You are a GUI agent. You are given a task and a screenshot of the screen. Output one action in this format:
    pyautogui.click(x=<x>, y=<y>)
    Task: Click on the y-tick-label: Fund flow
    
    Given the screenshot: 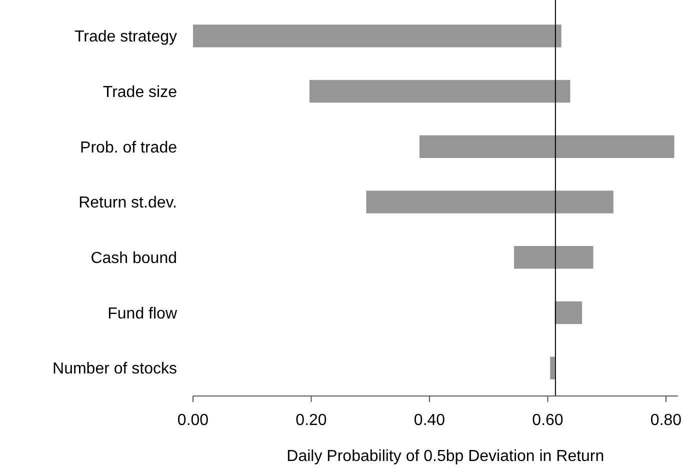 What is the action you would take?
    pyautogui.click(x=143, y=313)
    